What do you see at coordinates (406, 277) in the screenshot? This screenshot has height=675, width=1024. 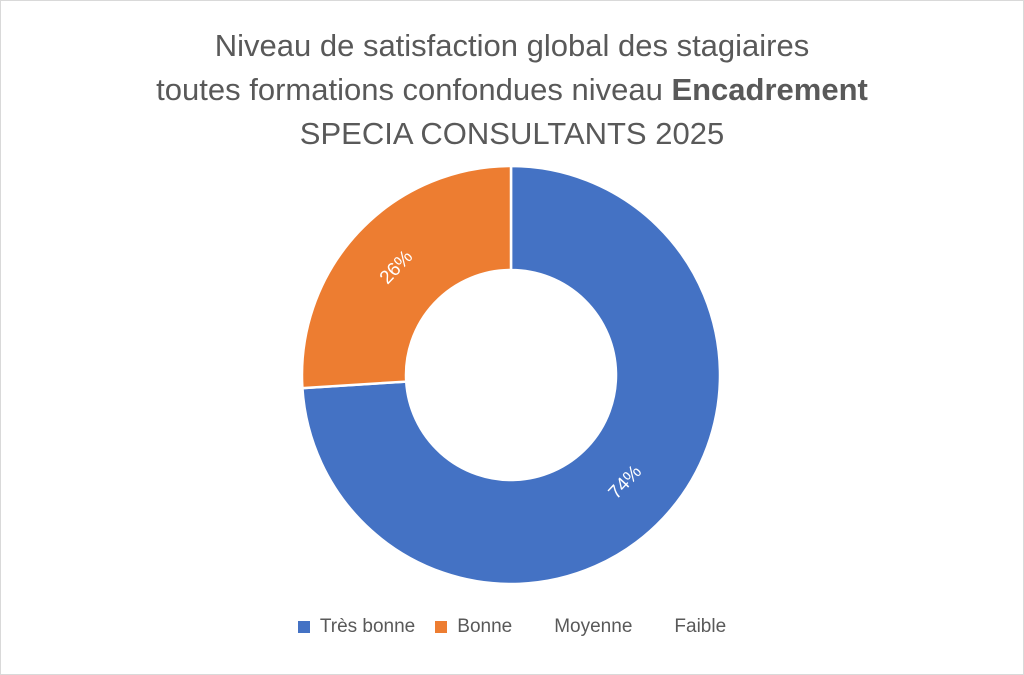 I see `slice-bonne` at bounding box center [406, 277].